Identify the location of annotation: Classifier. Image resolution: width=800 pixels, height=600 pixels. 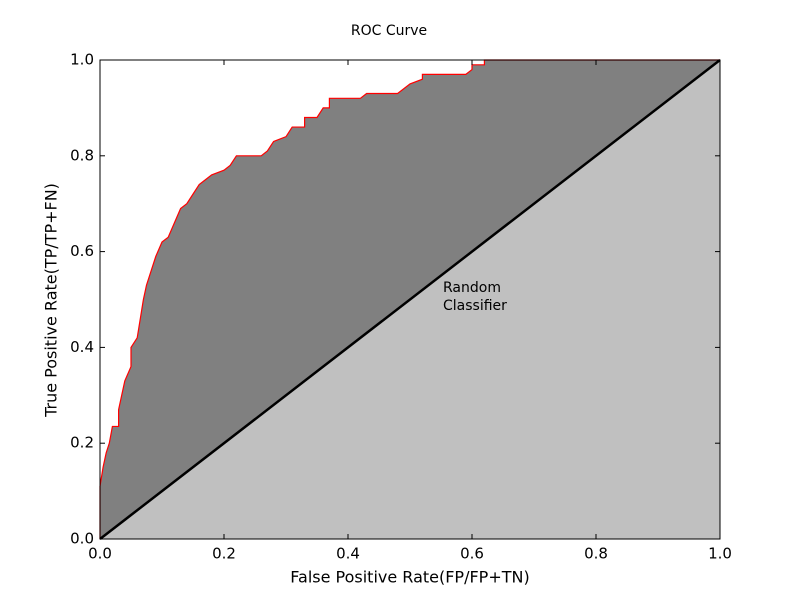
(475, 306).